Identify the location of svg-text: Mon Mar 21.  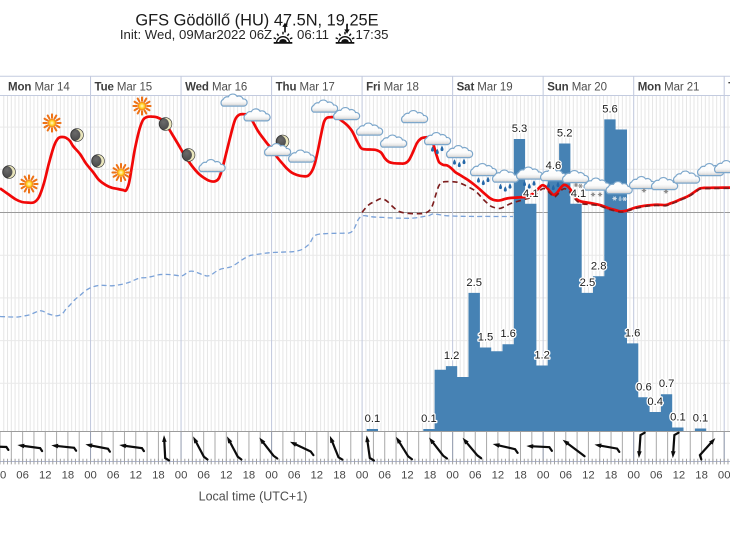
(669, 88).